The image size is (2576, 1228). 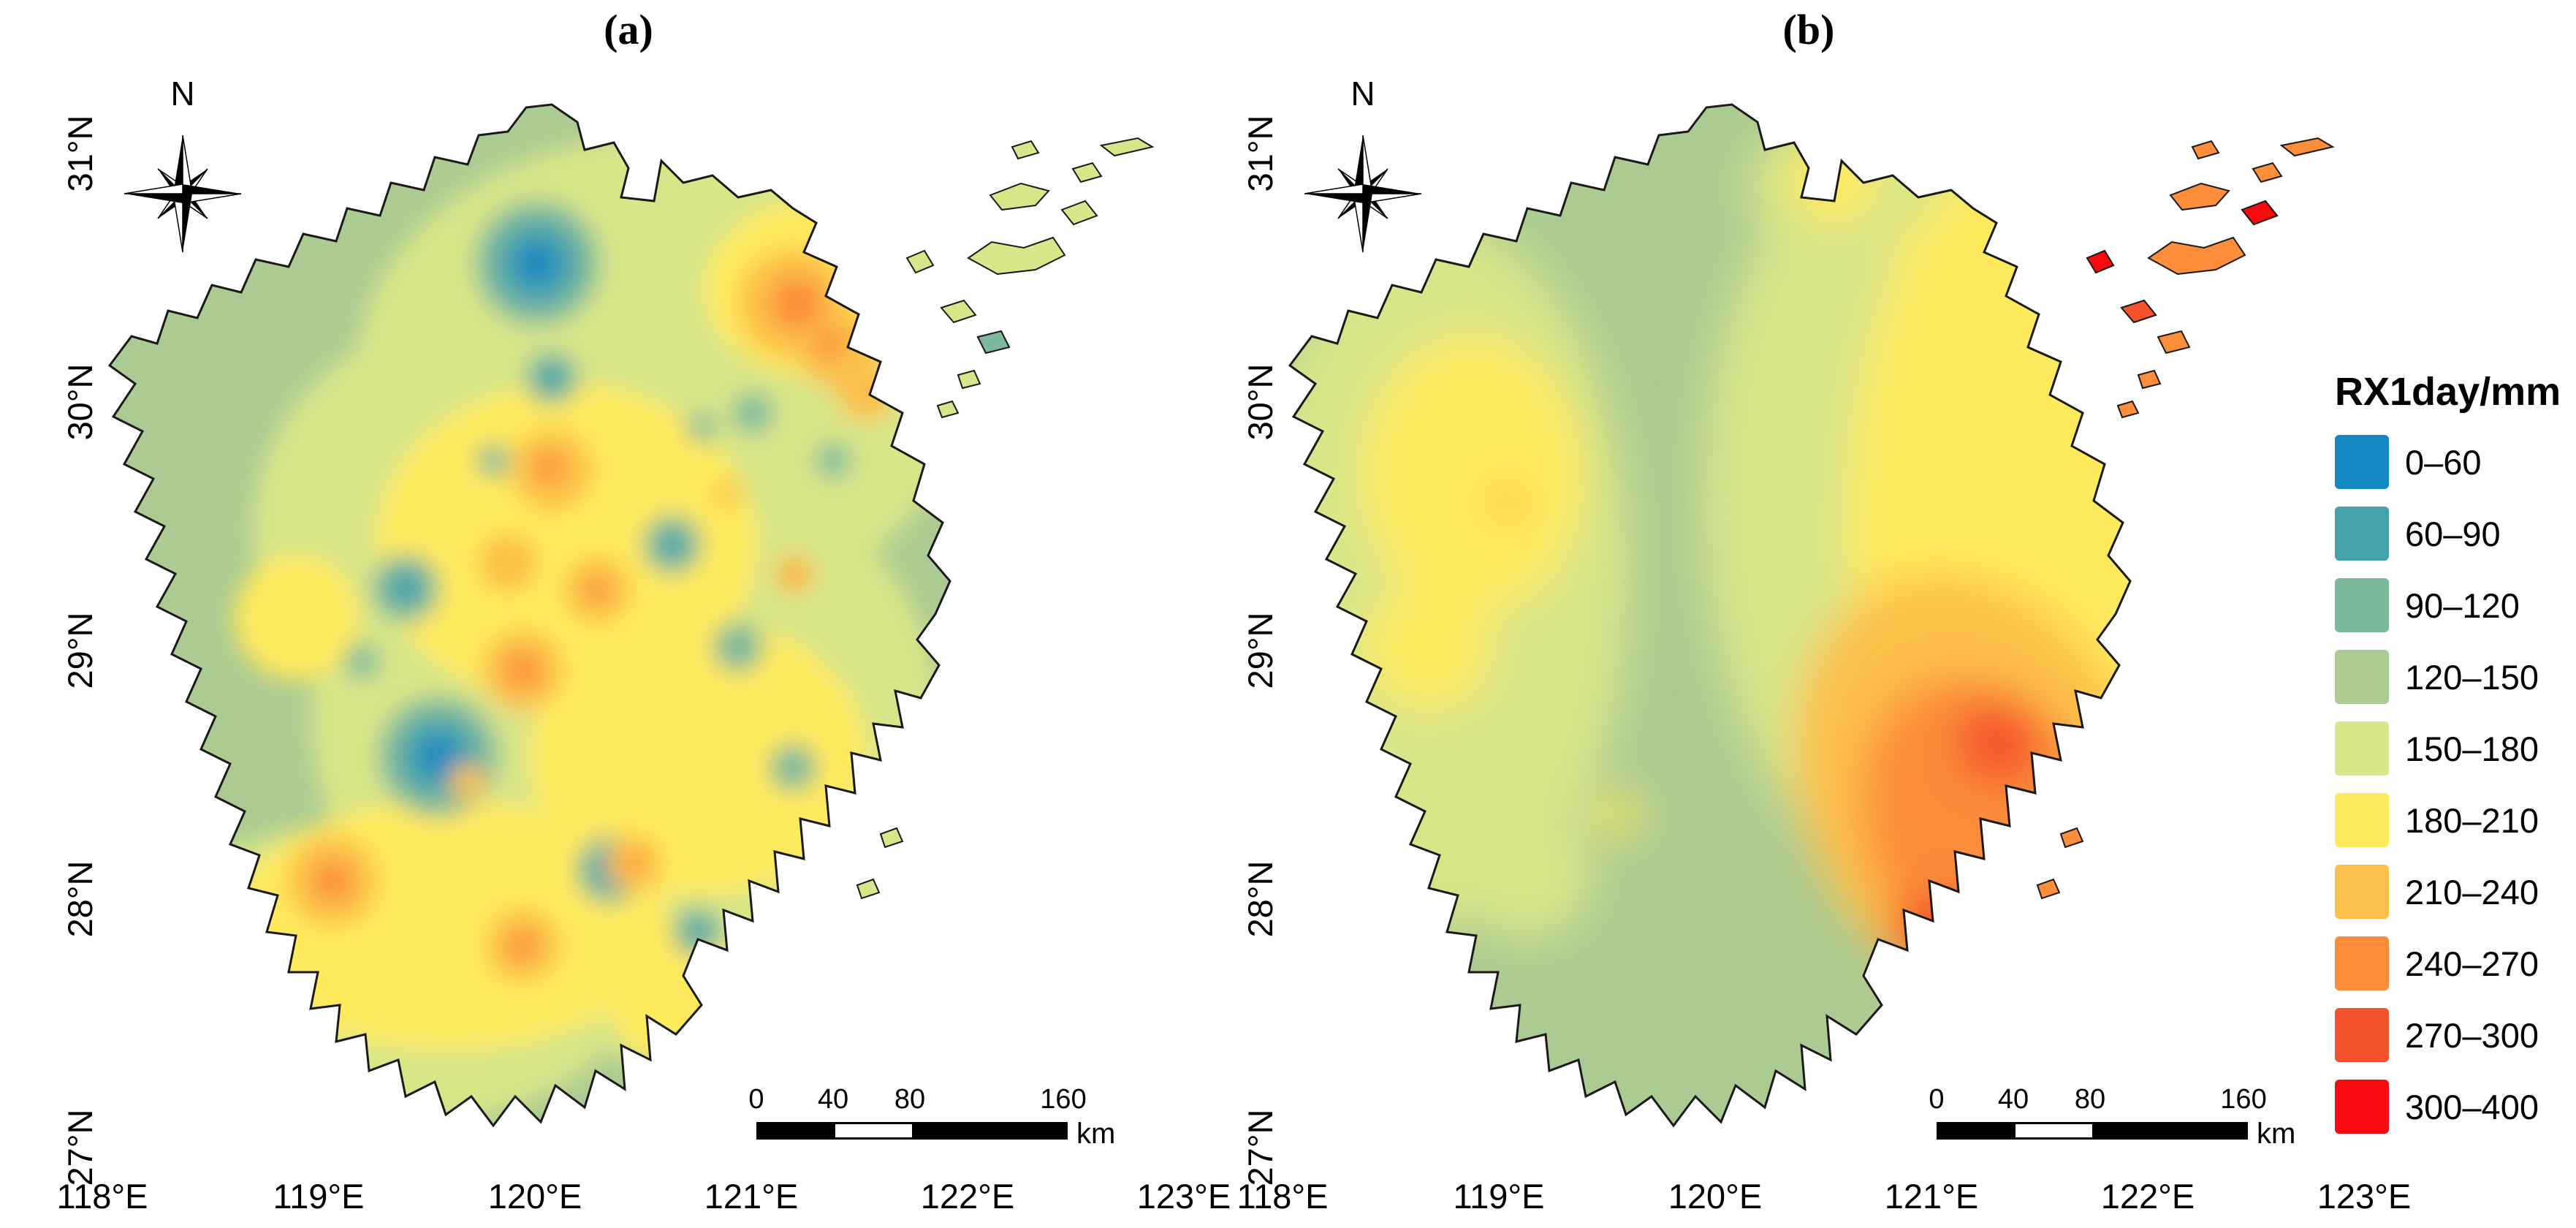 I want to click on legend-item: 120–150, so click(x=2456, y=677).